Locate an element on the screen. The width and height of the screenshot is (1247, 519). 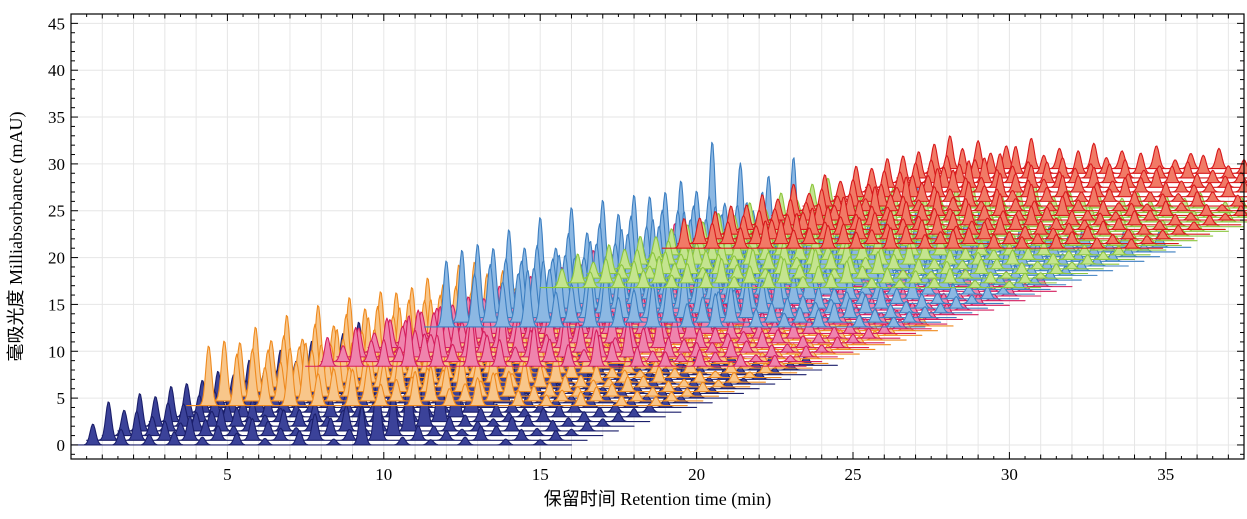
x-tick-label: 20 is located at coordinates (696, 474).